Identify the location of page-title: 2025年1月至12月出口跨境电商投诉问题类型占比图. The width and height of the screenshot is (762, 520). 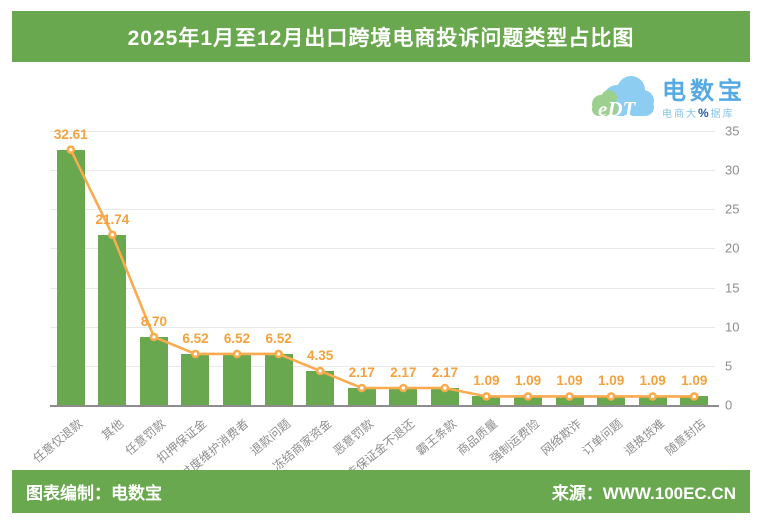
(381, 38).